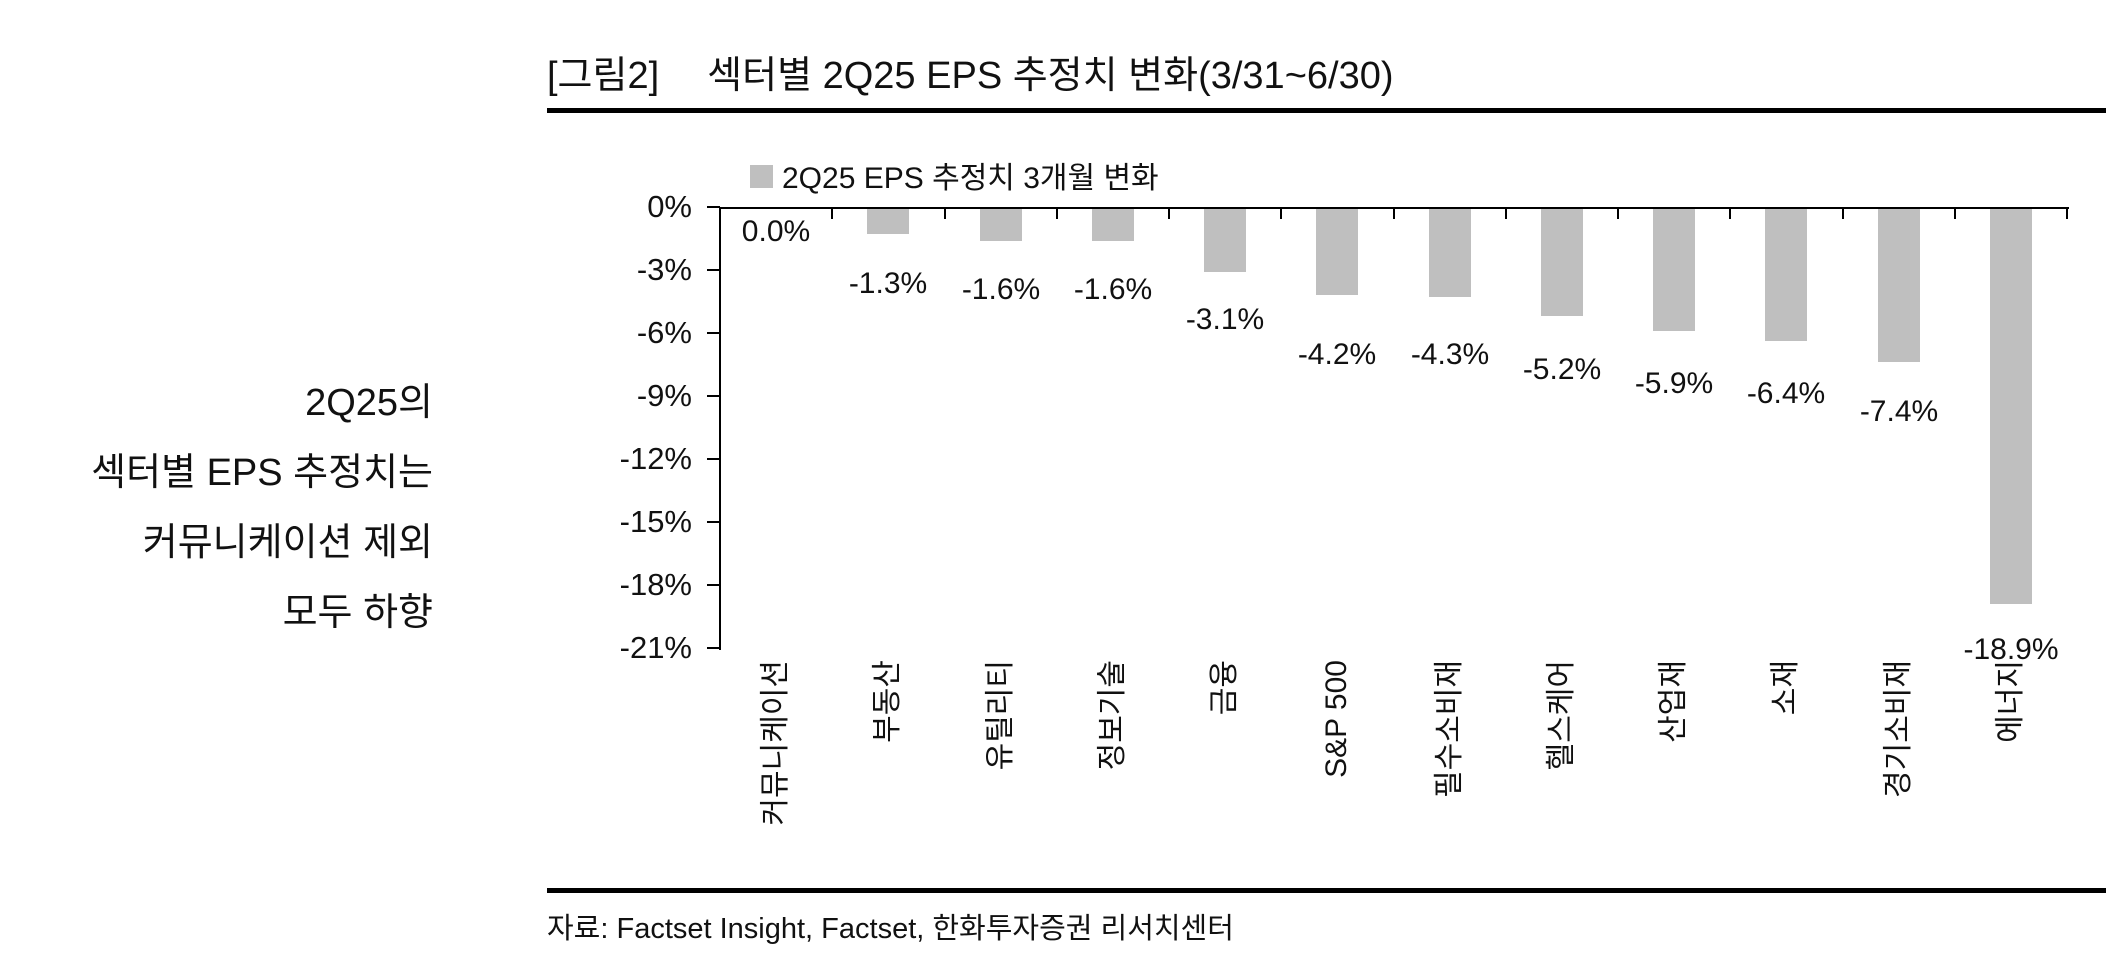 This screenshot has width=2112, height=956. I want to click on bar-value-label: -7.4%, so click(1899, 411).